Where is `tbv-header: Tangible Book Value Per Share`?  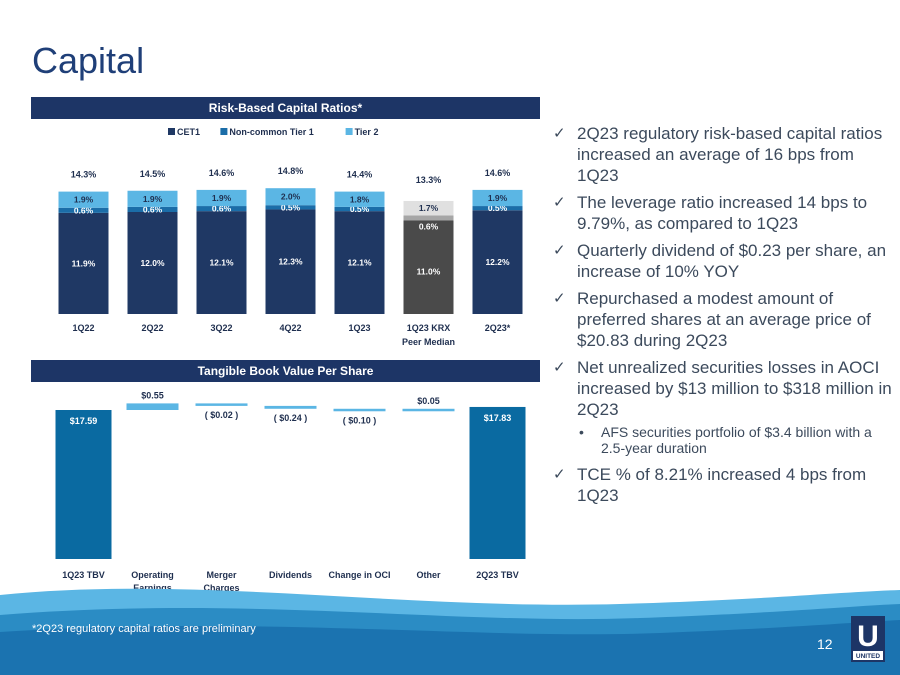 tbv-header: Tangible Book Value Per Share is located at coordinates (285, 371).